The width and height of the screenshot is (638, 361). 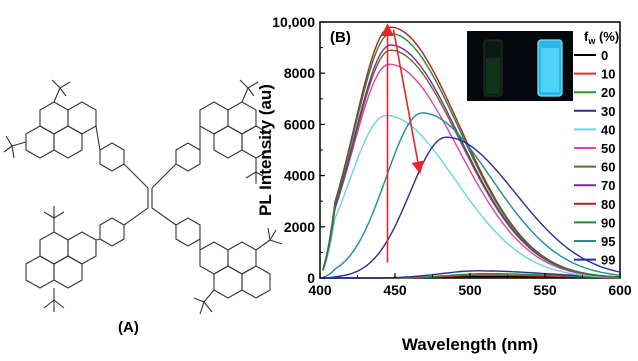 What do you see at coordinates (299, 176) in the screenshot?
I see `y-tick-label: 4000` at bounding box center [299, 176].